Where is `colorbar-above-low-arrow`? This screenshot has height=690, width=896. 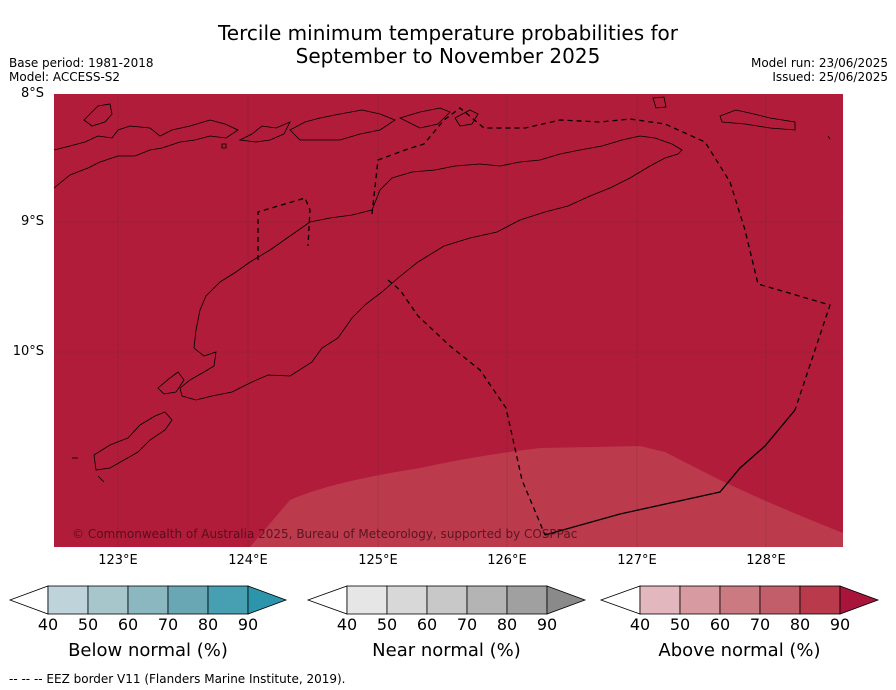 colorbar-above-low-arrow is located at coordinates (620, 600).